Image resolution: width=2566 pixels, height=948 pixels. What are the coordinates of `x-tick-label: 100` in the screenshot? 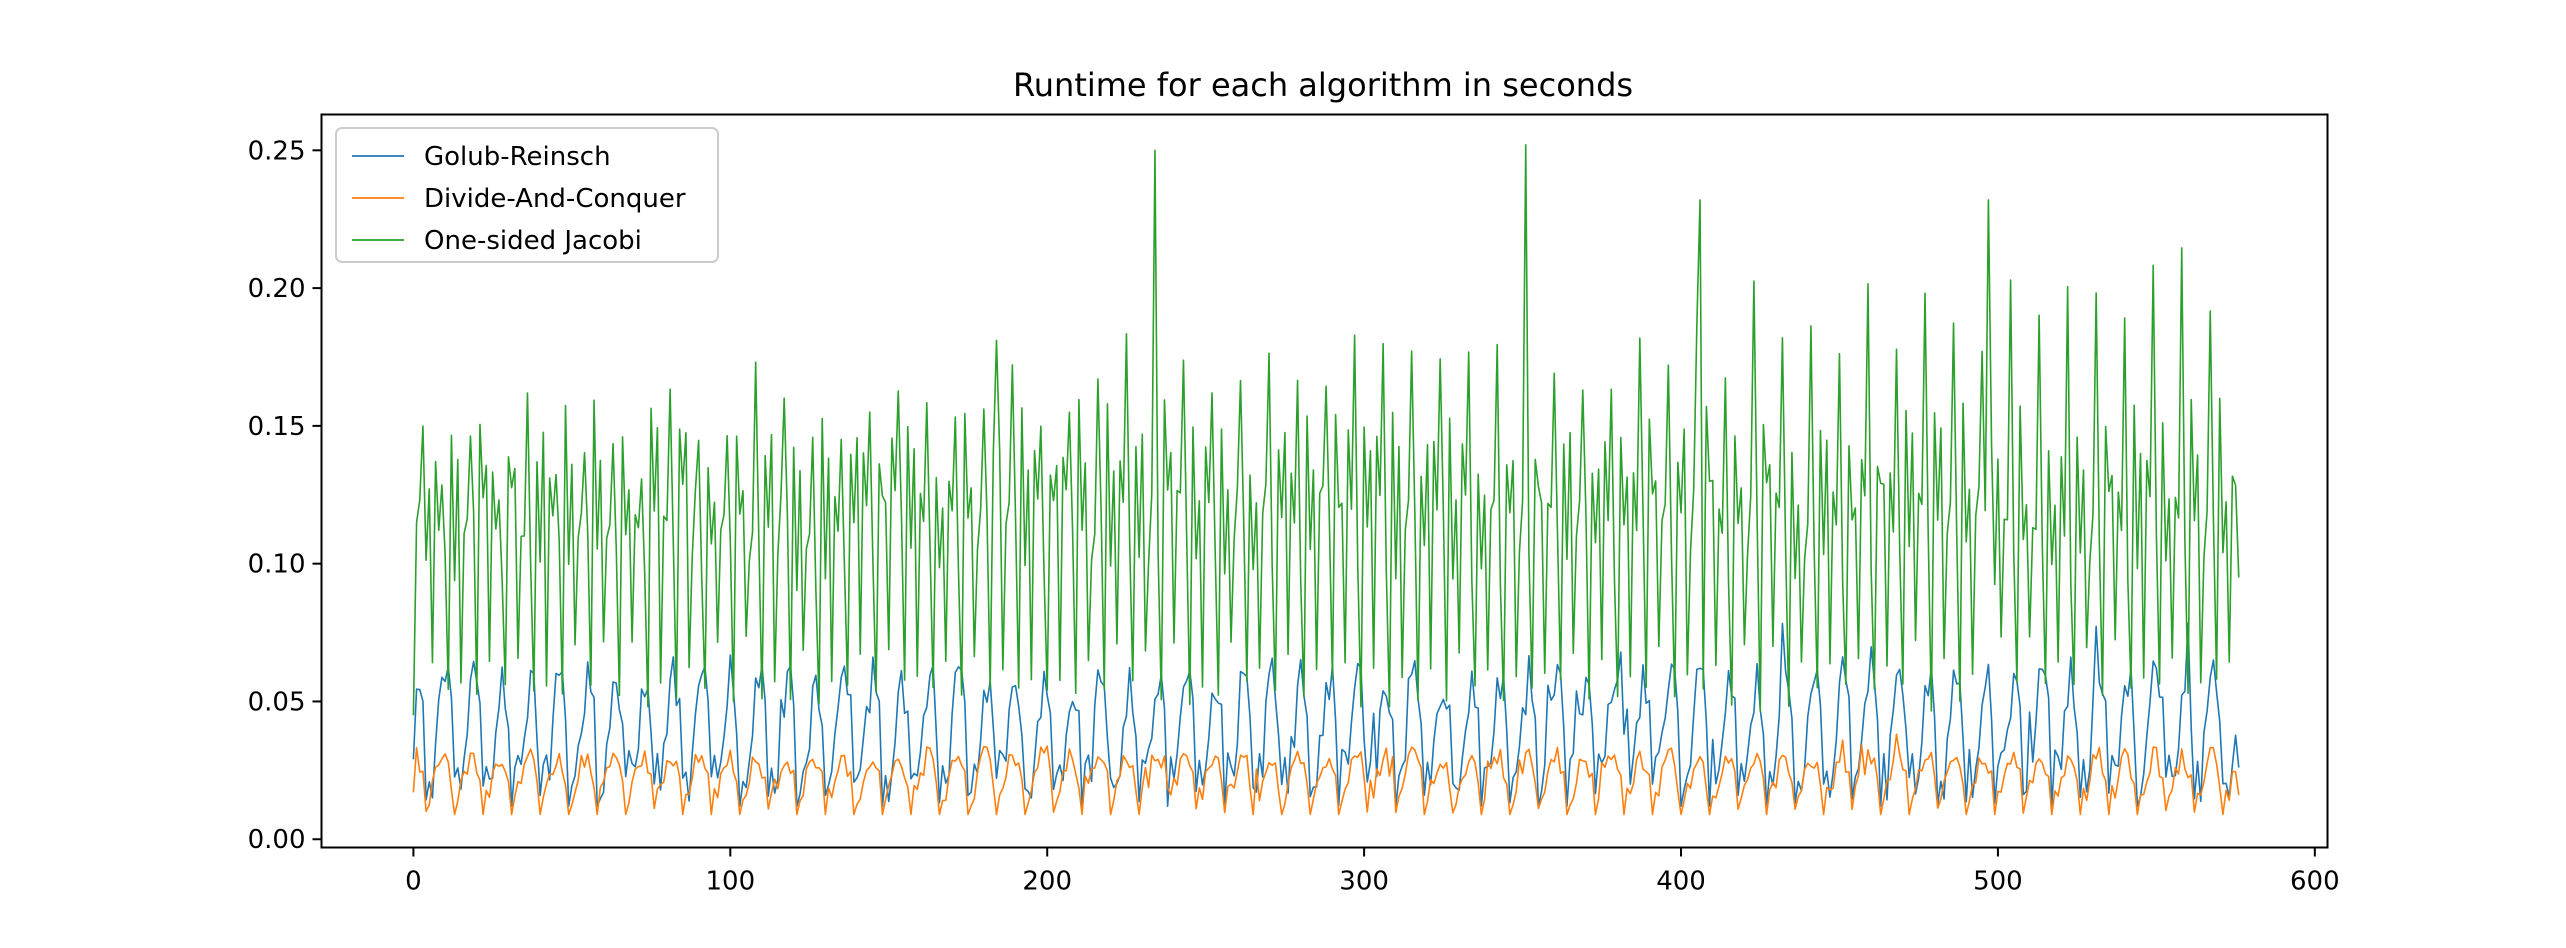 It's located at (730, 882).